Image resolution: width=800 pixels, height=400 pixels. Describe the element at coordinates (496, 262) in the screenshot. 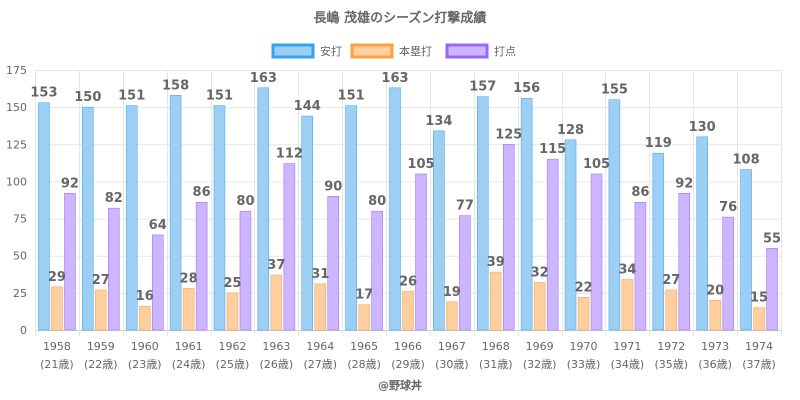

I see `data-label: 39` at that location.